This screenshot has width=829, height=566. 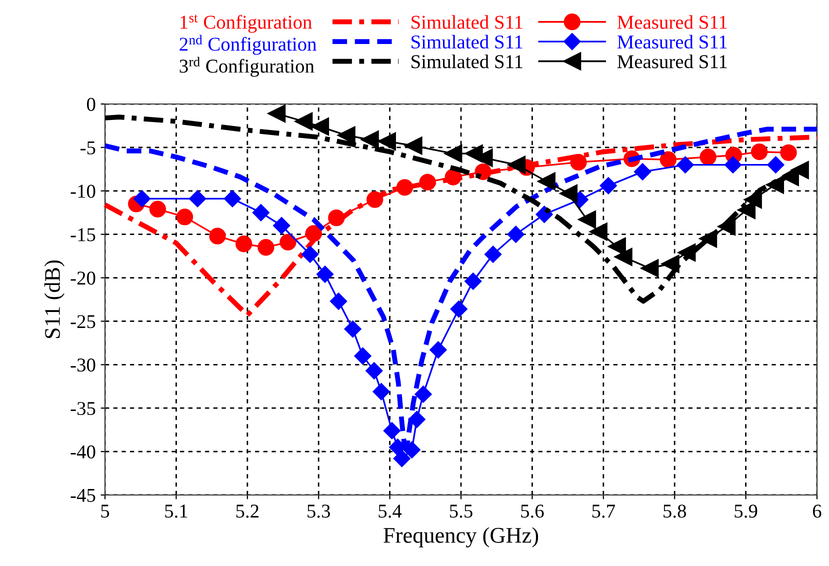 What do you see at coordinates (390, 511) in the screenshot?
I see `x-tick-label: 5.4` at bounding box center [390, 511].